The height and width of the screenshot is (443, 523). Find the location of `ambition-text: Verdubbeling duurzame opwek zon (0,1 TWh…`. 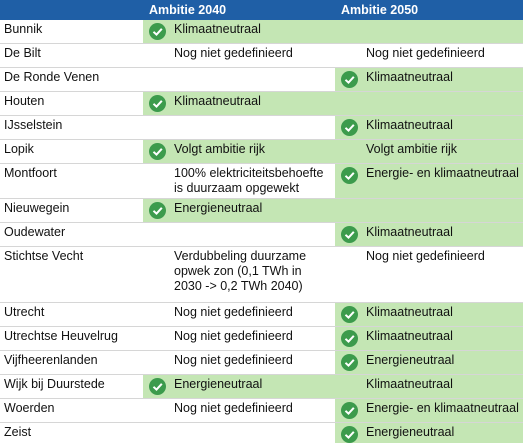

ambition-text: Verdubbeling duurzame opwek zon (0,1 TWh… is located at coordinates (240, 271).